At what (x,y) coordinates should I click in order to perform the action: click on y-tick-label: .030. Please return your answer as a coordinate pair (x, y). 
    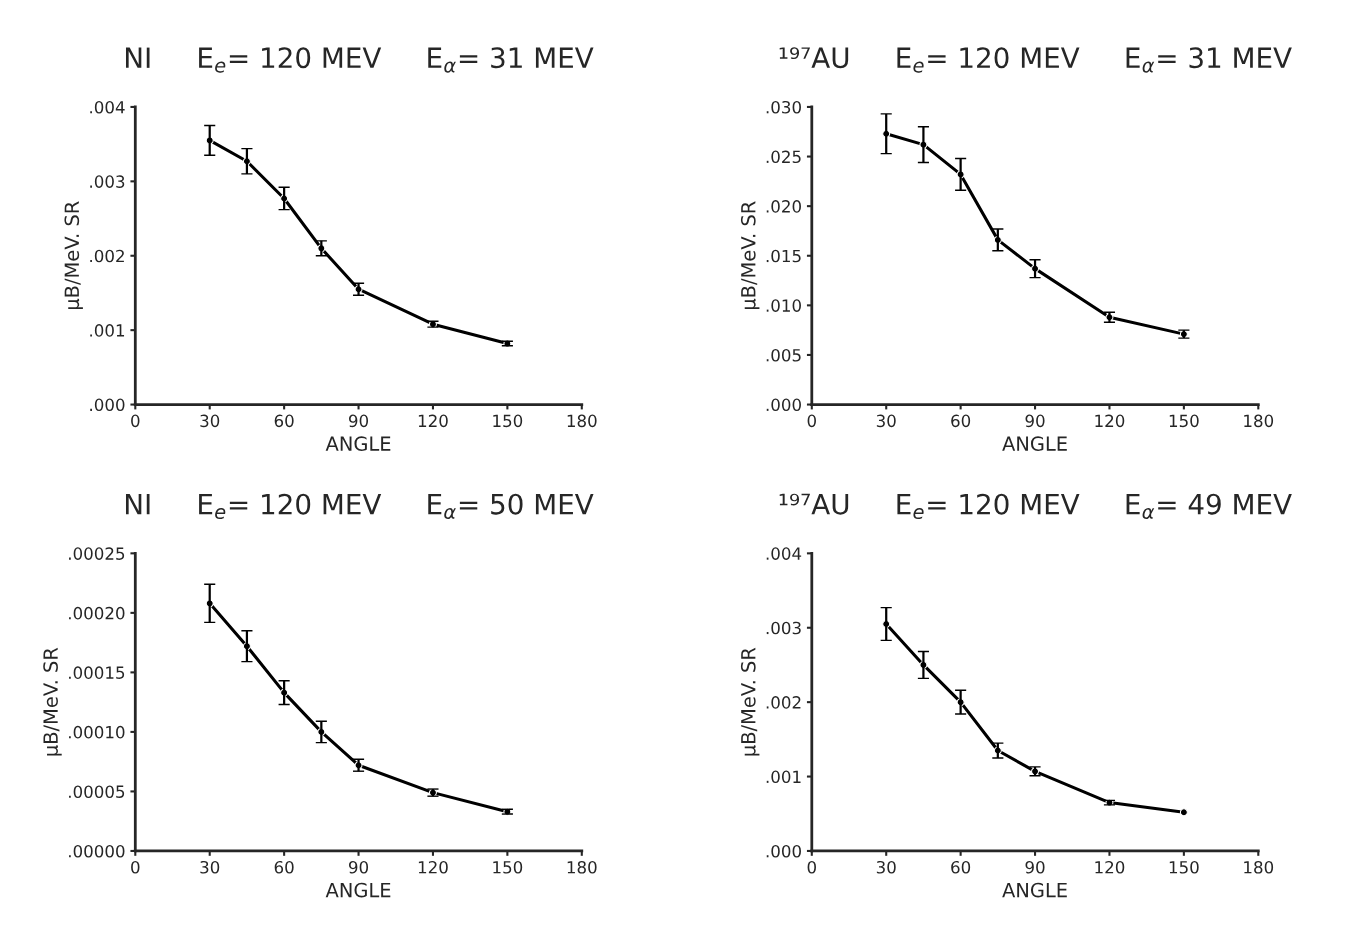
    Looking at the image, I should click on (783, 107).